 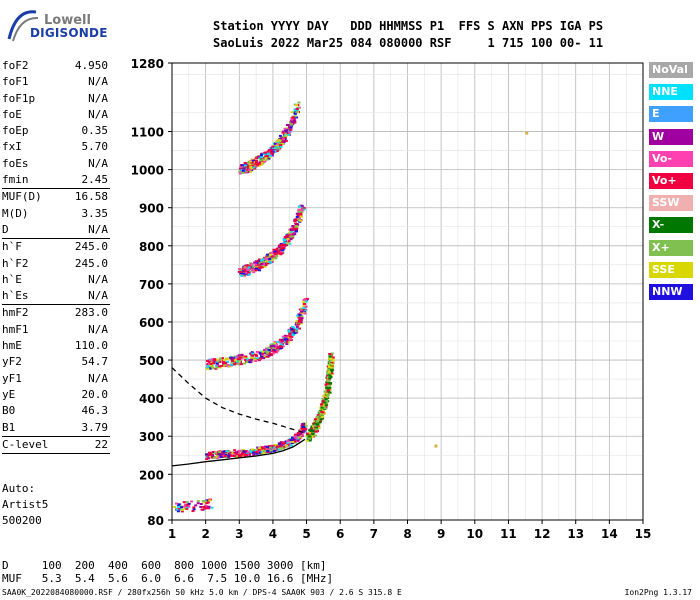 What do you see at coordinates (12, 378) in the screenshot?
I see `param-name: yF1` at bounding box center [12, 378].